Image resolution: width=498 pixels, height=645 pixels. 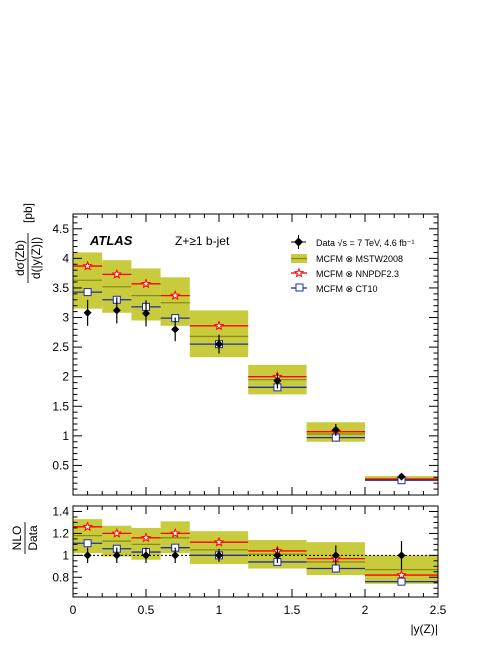 What do you see at coordinates (357, 274) in the screenshot?
I see `legend-label-nnpdf: MCFM ⊗ NNPDF2.3` at bounding box center [357, 274].